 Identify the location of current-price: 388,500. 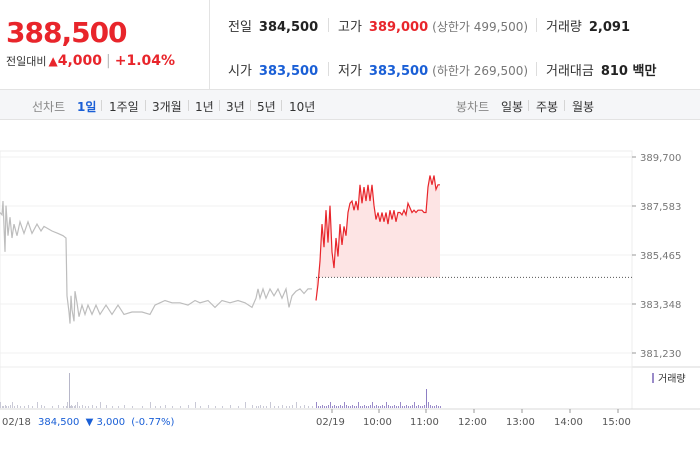
(67, 32).